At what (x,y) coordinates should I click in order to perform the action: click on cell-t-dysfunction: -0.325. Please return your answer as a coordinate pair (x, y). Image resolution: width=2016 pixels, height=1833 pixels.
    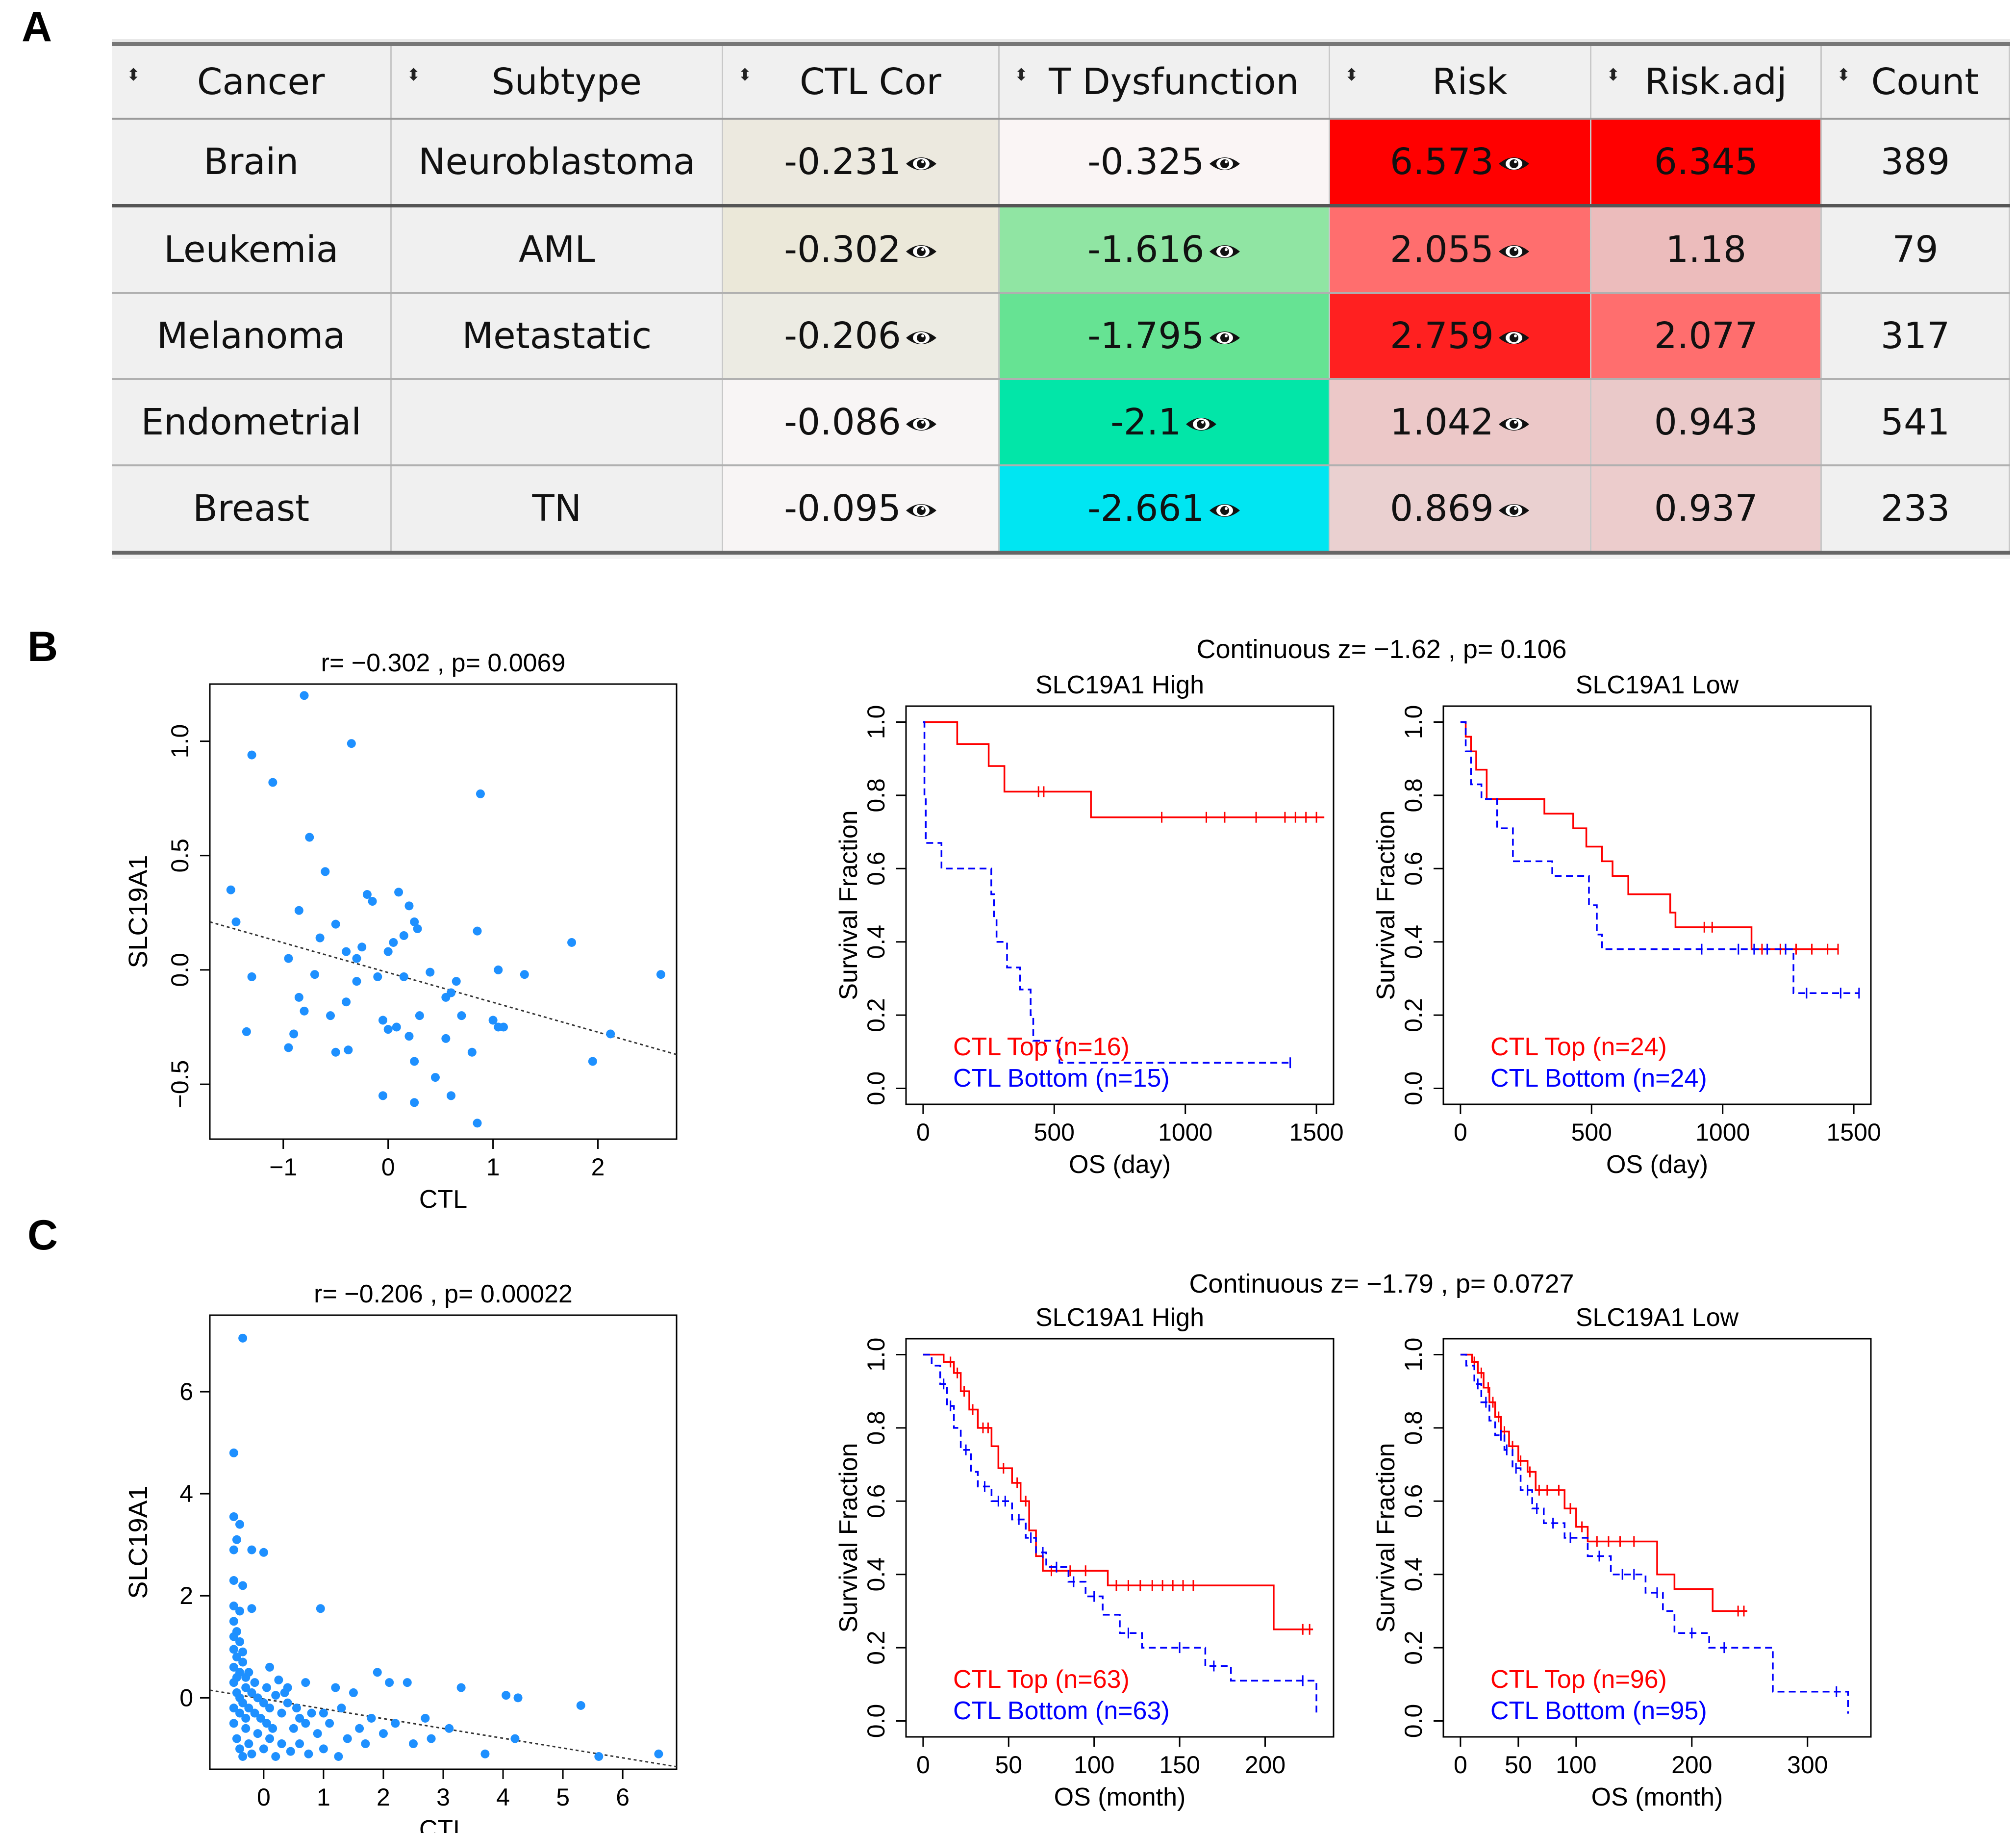
    Looking at the image, I should click on (1164, 163).